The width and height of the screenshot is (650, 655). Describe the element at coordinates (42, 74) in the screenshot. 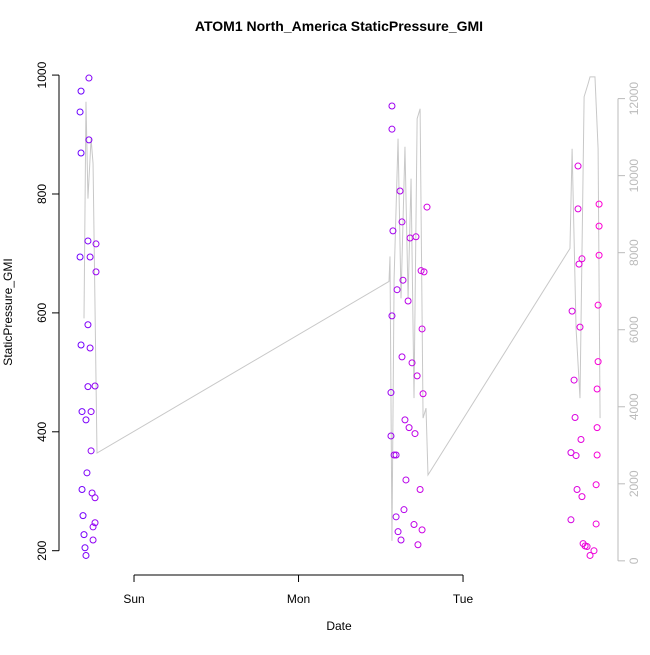

I see `y-tick-label: 1000` at that location.